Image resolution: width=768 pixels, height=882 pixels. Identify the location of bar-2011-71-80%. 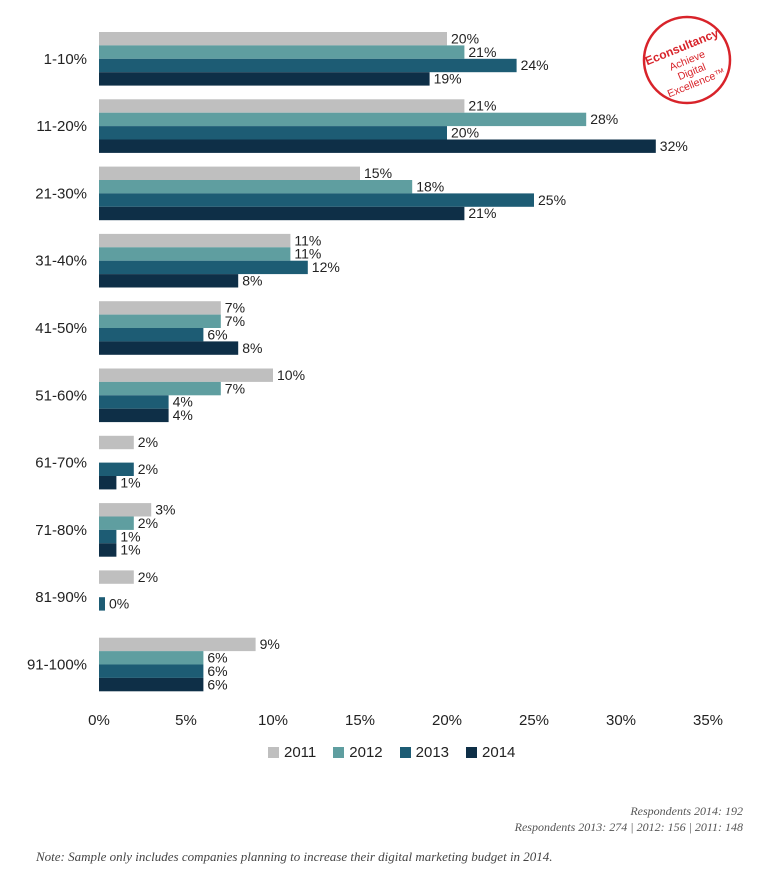
(125, 510).